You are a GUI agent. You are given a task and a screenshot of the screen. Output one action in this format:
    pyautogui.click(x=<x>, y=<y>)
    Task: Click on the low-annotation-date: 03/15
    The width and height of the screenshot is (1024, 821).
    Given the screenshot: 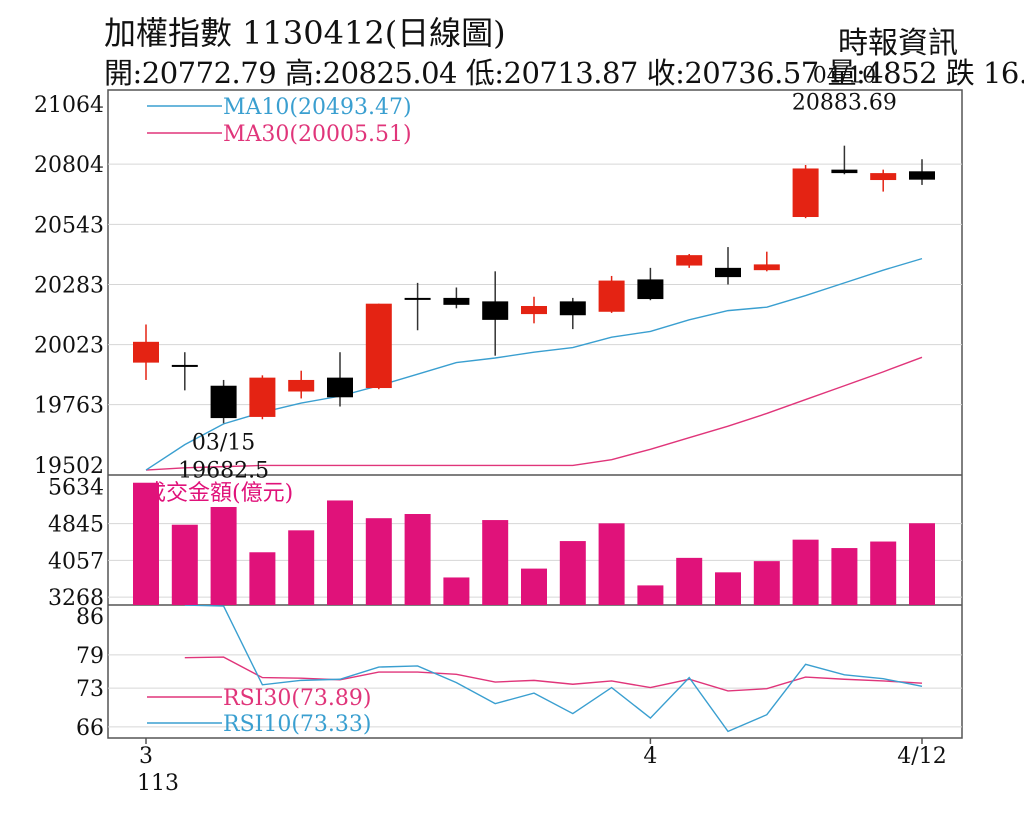 What is the action you would take?
    pyautogui.click(x=223, y=442)
    